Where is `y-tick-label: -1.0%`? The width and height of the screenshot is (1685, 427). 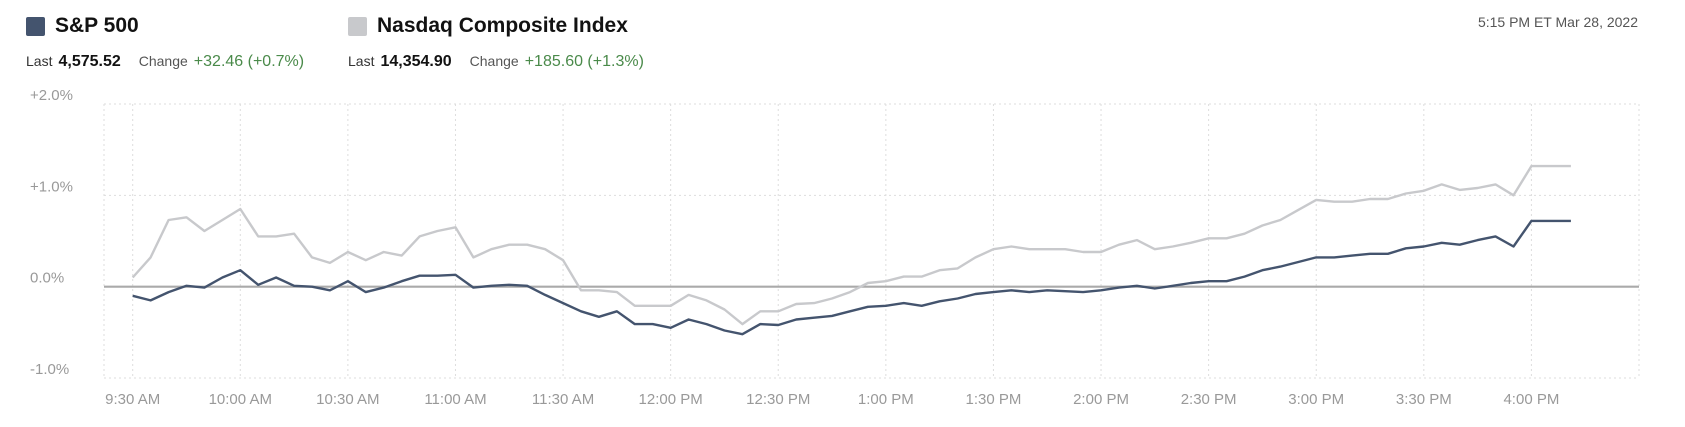 y-tick-label: -1.0% is located at coordinates (49, 369).